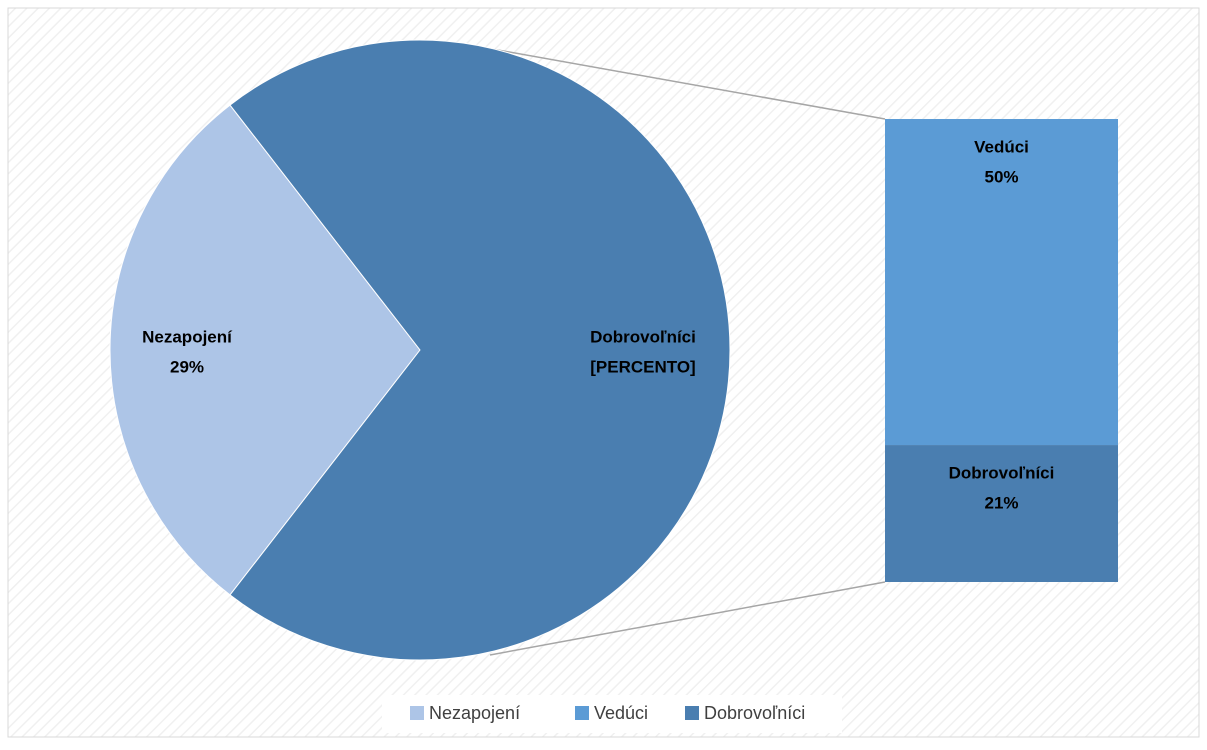  What do you see at coordinates (754, 713) in the screenshot?
I see `legend-label: Dobrovoľníci` at bounding box center [754, 713].